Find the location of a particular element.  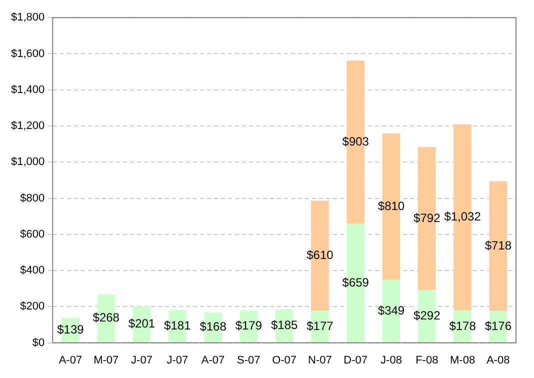

data-label: $1,032 is located at coordinates (463, 217).